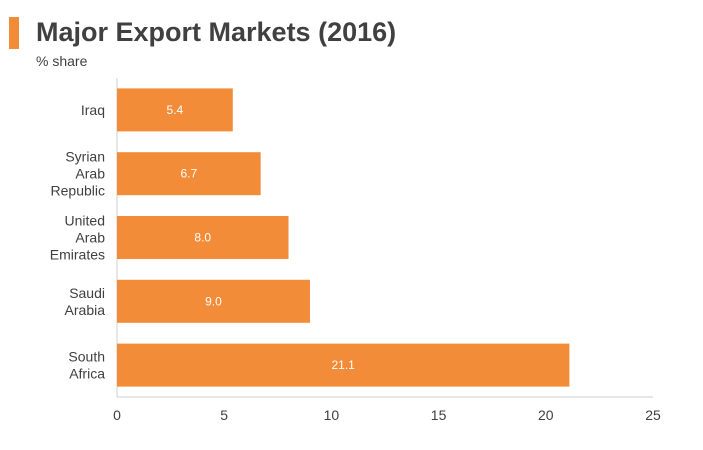 The height and width of the screenshot is (450, 703). Describe the element at coordinates (93, 110) in the screenshot. I see `category-label: Iraq` at that location.